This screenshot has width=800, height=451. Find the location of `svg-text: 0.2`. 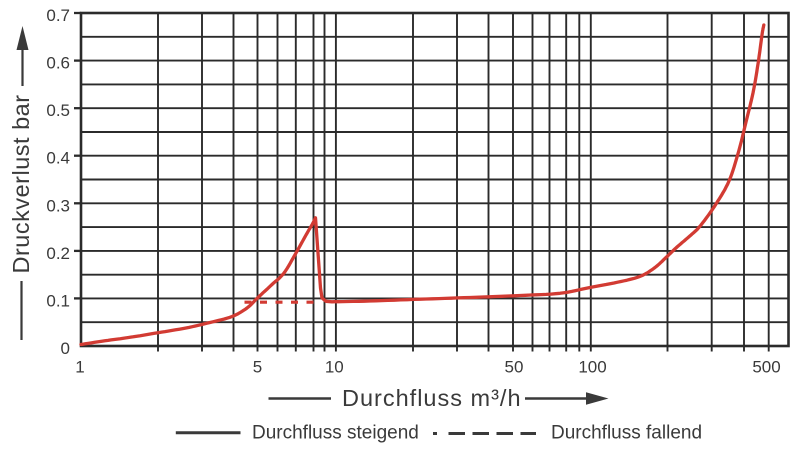

svg-text: 0.2 is located at coordinates (58, 253).